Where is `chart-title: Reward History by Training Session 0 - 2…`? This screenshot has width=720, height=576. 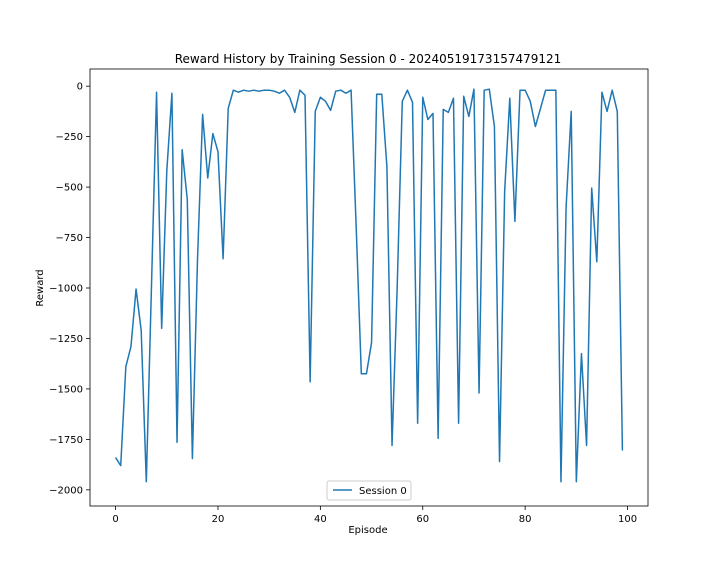
chart-title: Reward History by Training Session 0 - 2… is located at coordinates (368, 59).